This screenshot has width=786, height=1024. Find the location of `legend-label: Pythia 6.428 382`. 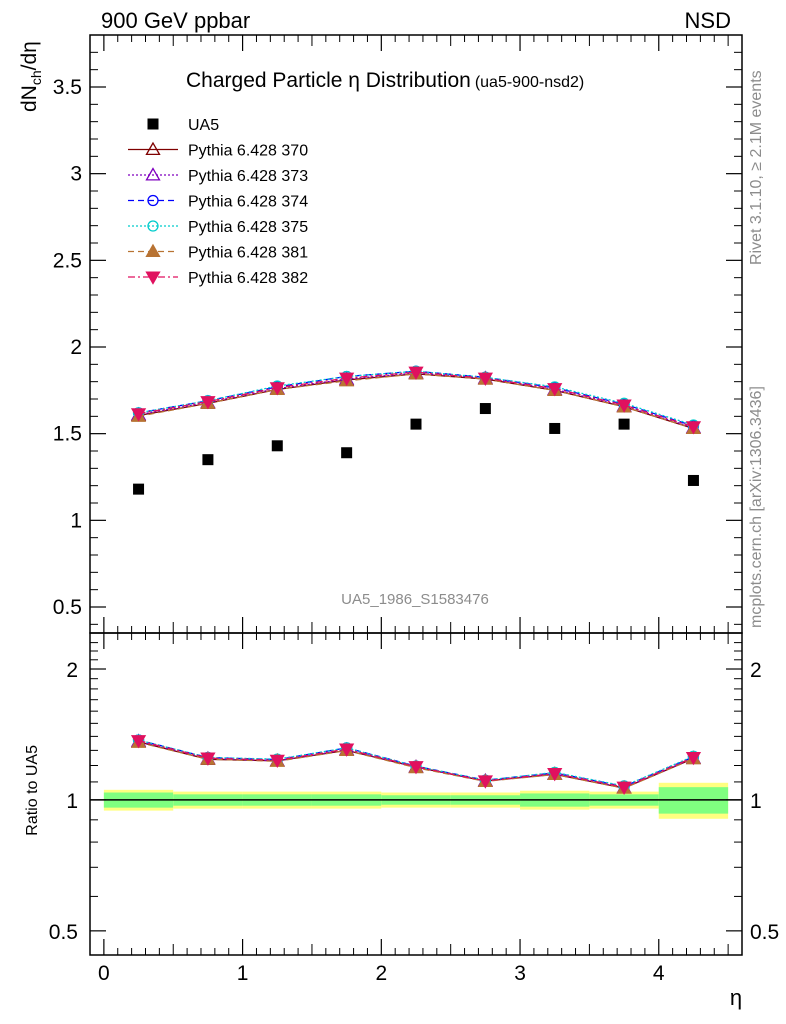

legend-label: Pythia 6.428 382 is located at coordinates (248, 278).